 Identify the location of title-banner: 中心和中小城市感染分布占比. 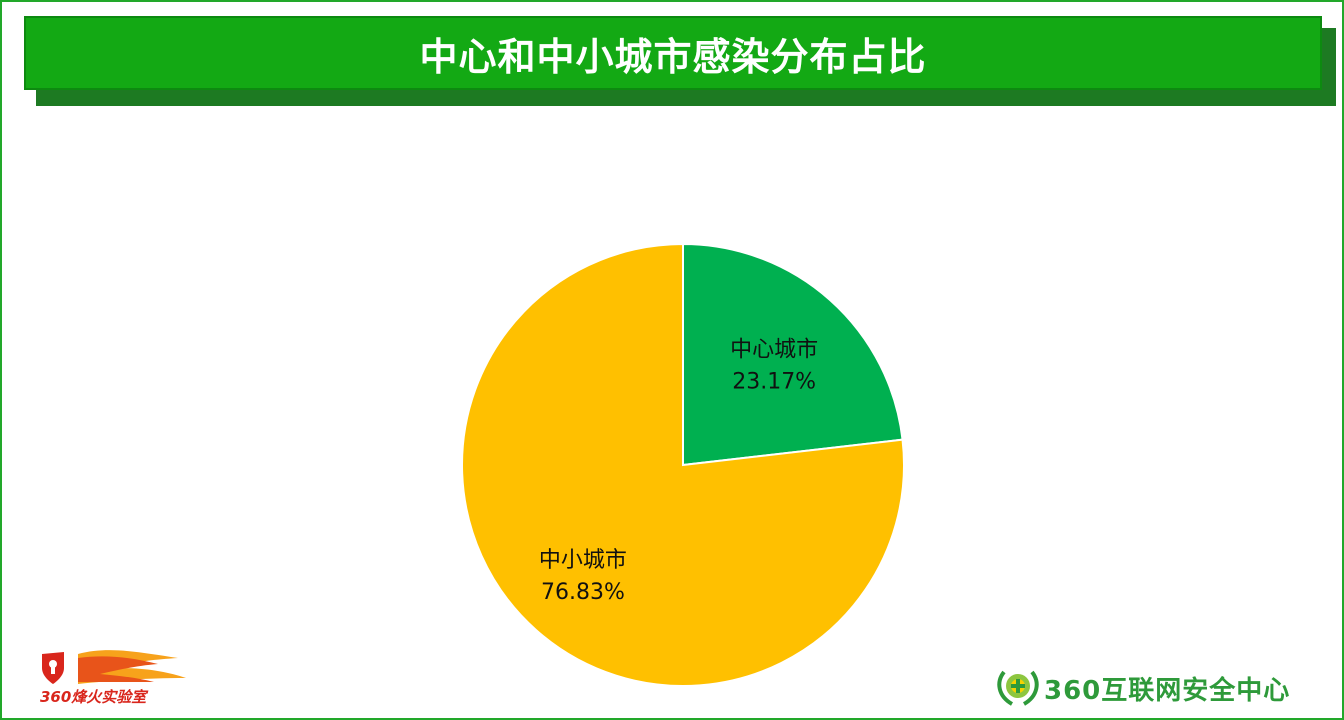
(673, 53).